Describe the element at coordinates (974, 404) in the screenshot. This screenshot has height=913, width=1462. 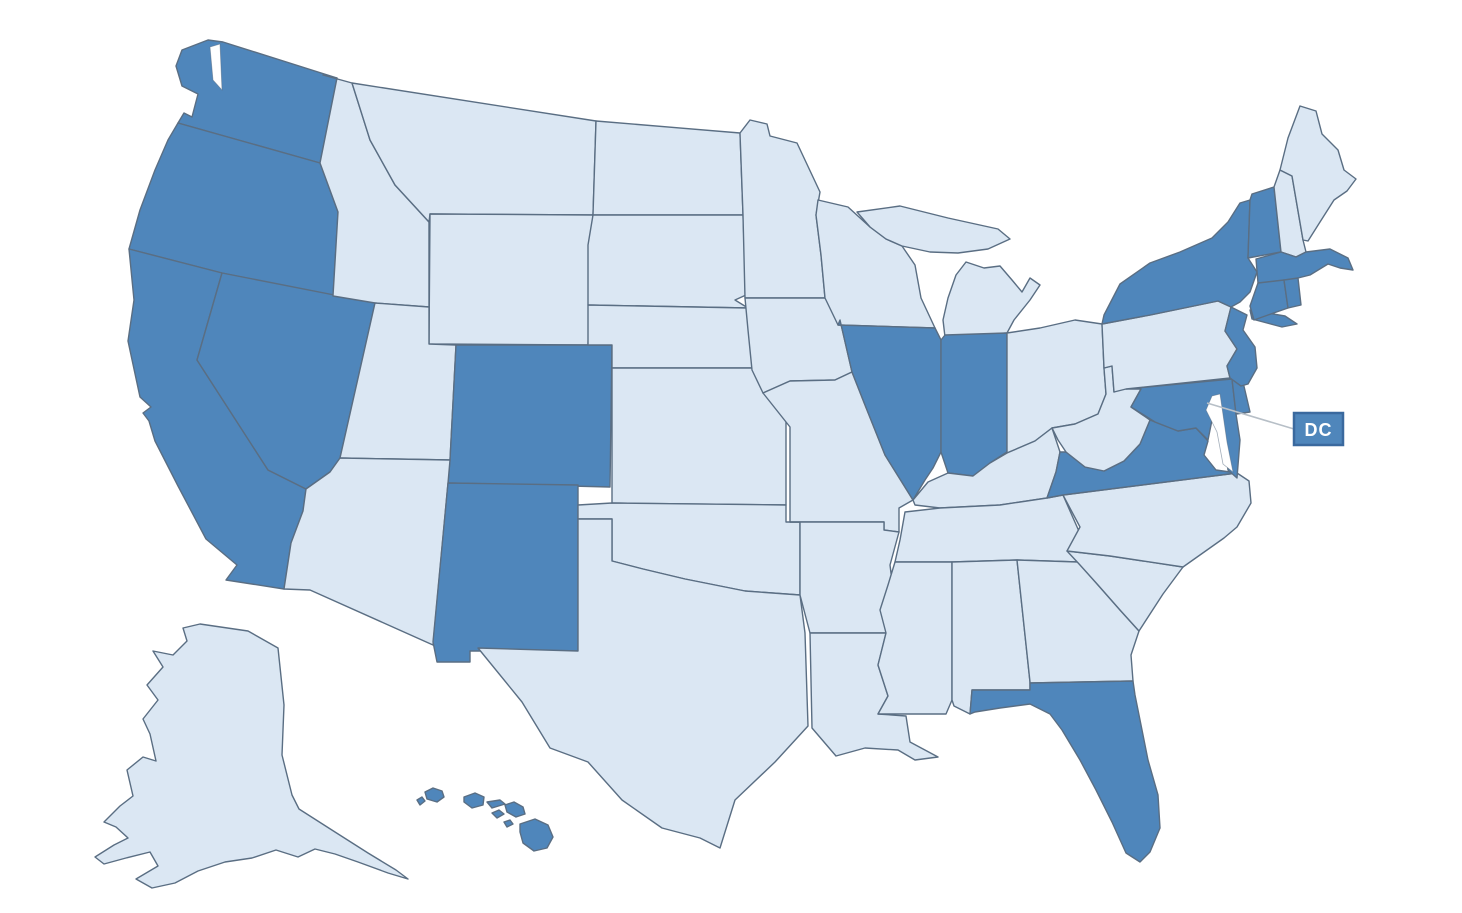
I see `state-in` at that location.